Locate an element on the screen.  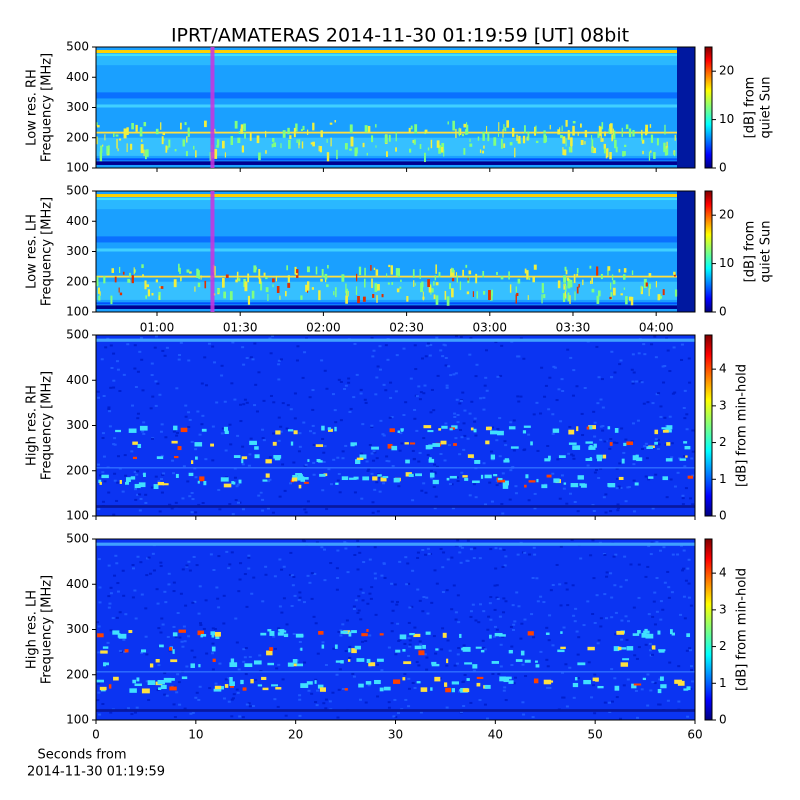
colorbar-tick-label: 20 is located at coordinates (726, 215).